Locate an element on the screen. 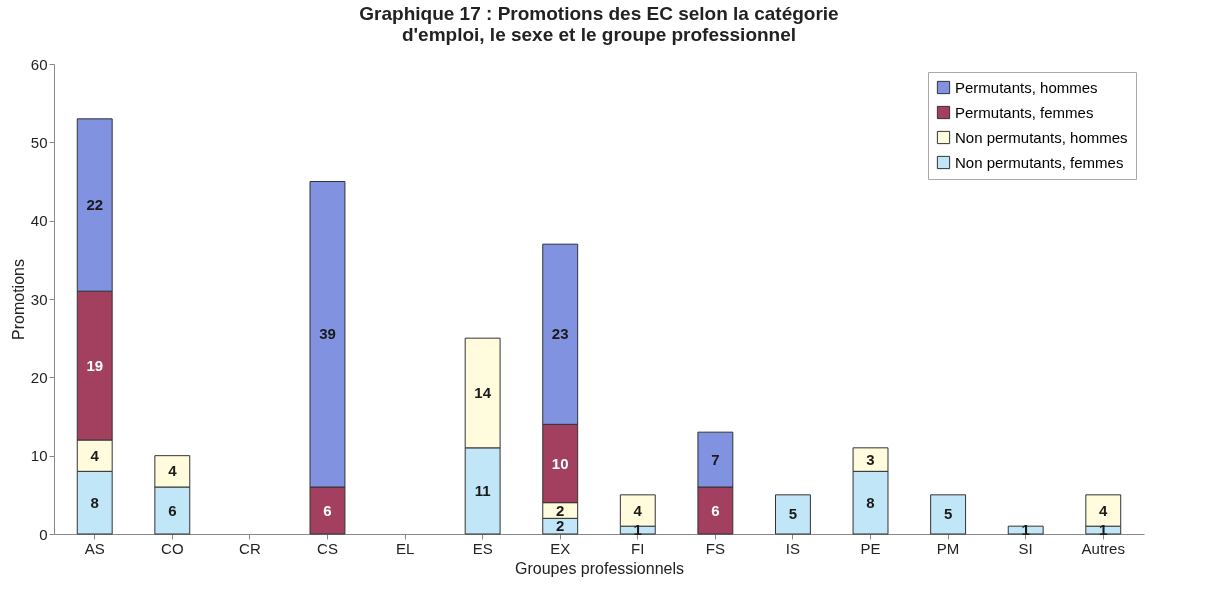 This screenshot has width=1226, height=609. legend-label: Permutants, hommes is located at coordinates (1026, 87).